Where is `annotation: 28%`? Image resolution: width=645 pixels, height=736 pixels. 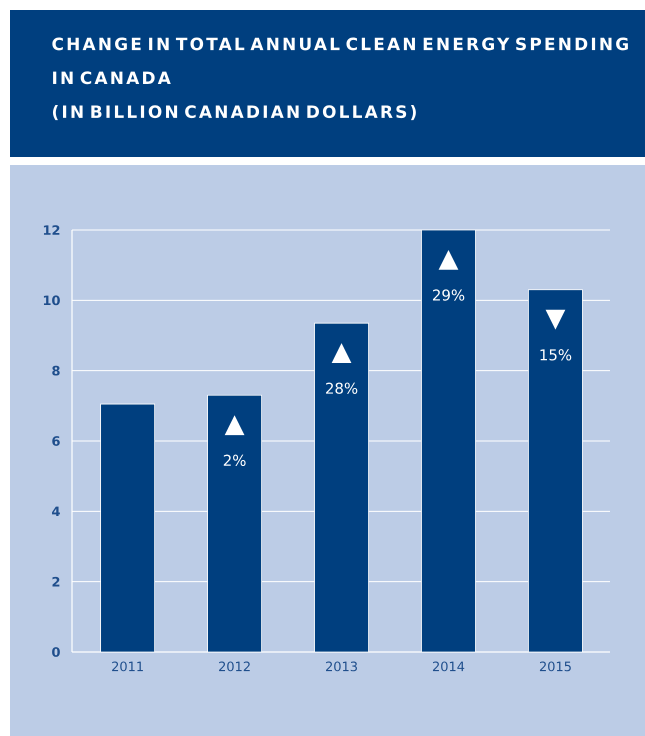 annotation: 28% is located at coordinates (342, 388).